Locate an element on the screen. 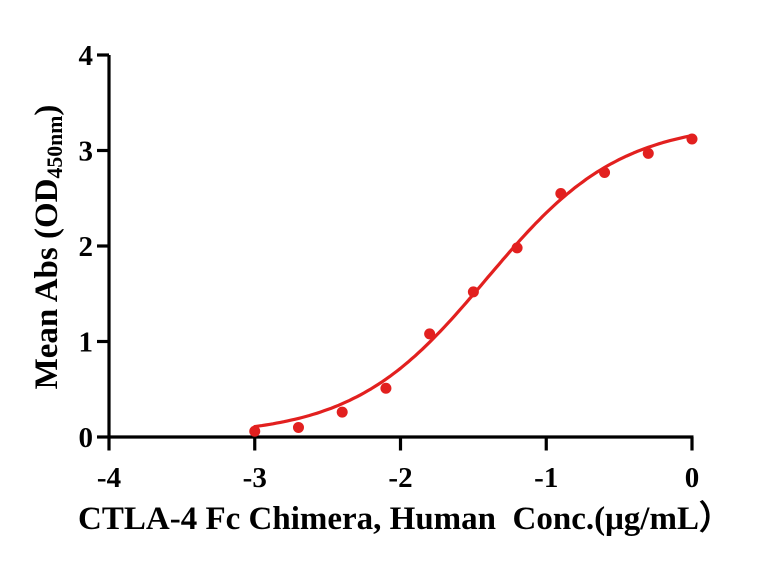 Image resolution: width=781 pixels, height=563 pixels. y-axis-title: Mean Abs (OD450nm) is located at coordinates (48, 247).